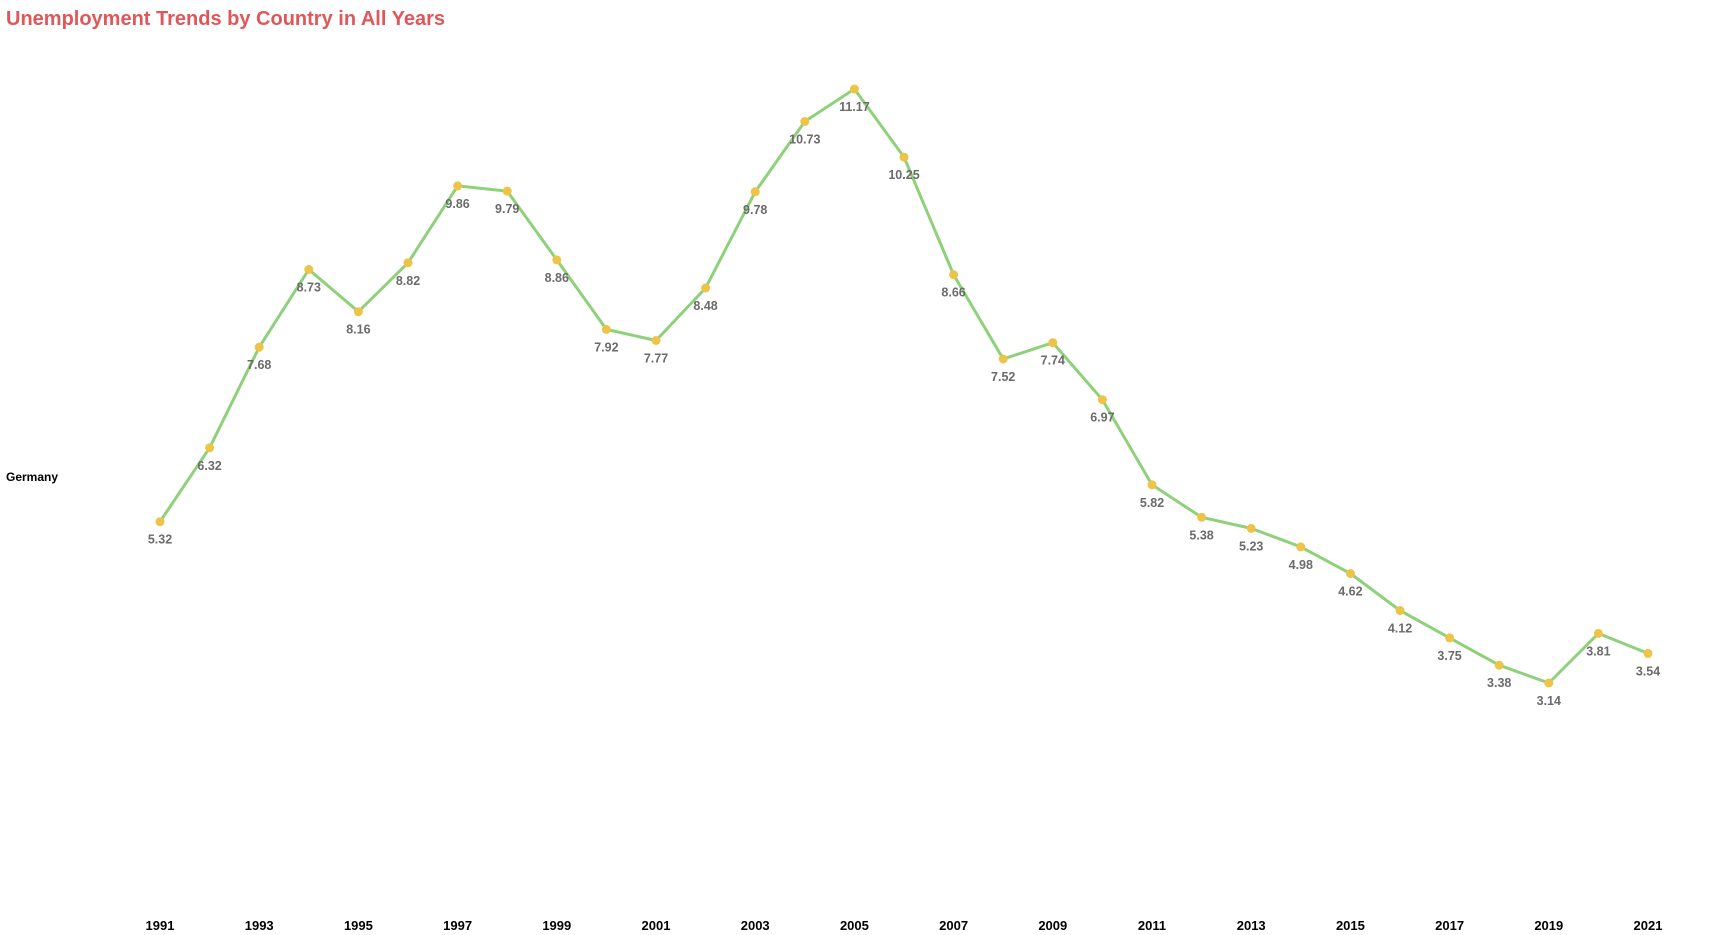 The width and height of the screenshot is (1709, 935). What do you see at coordinates (1251, 925) in the screenshot?
I see `x-tick-label: 2013` at bounding box center [1251, 925].